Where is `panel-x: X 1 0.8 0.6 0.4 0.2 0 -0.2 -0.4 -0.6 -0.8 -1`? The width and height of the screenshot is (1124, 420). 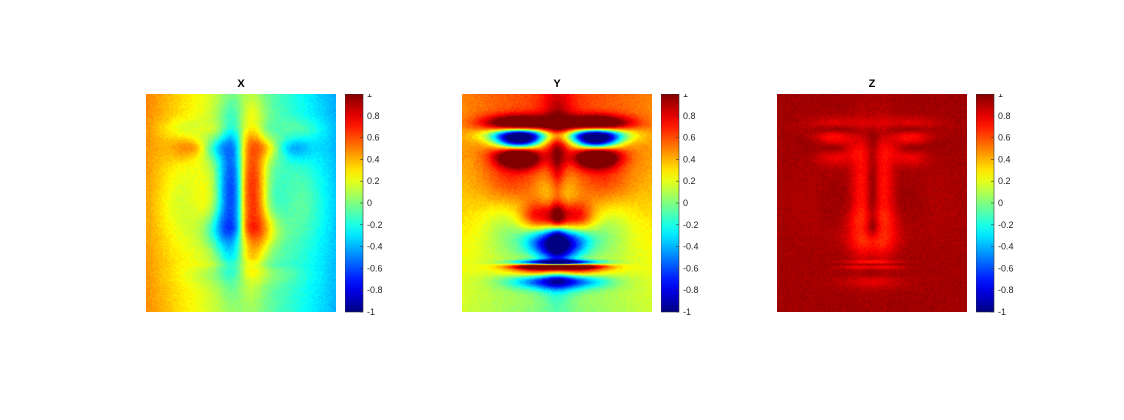 panel-x: X 1 0.8 0.6 0.4 0.2 0 -0.2 -0.4 -0.6 -0.8 -1 is located at coordinates (276, 198).